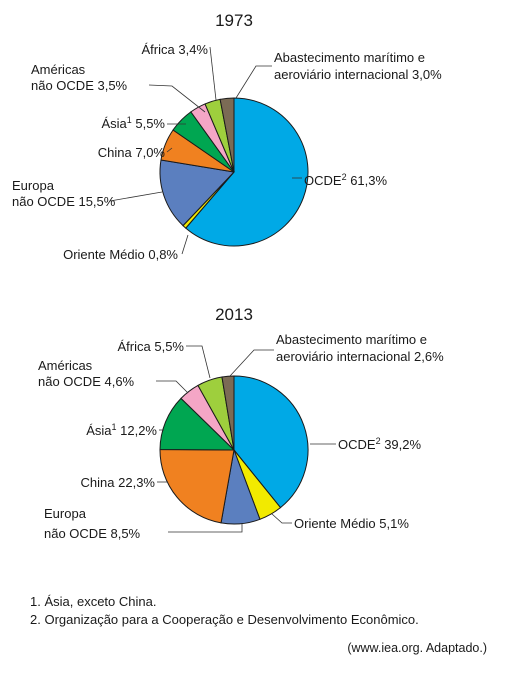 This screenshot has height=673, width=507. What do you see at coordinates (118, 482) in the screenshot?
I see `slice-label-china: China 22,3%` at bounding box center [118, 482].